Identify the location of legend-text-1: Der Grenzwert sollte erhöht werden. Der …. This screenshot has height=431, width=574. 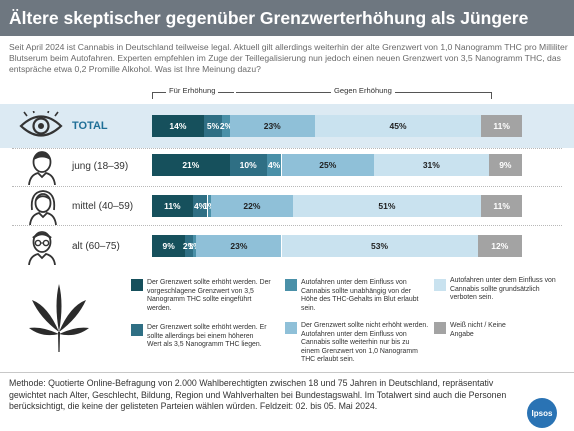
(209, 295).